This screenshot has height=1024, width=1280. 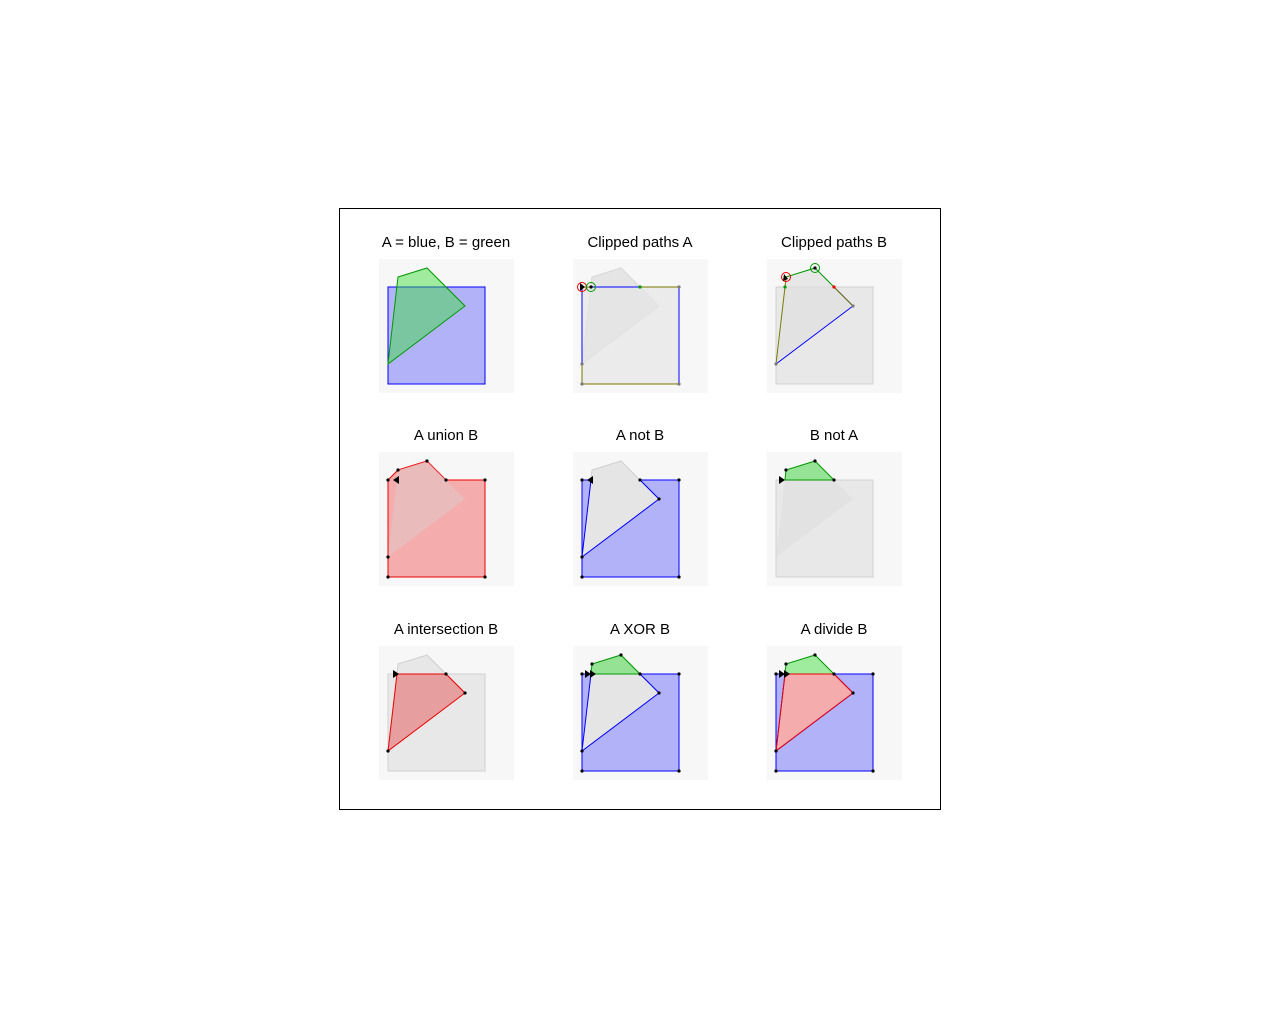 What do you see at coordinates (586, 518) in the screenshot?
I see `a-not-b-sliver` at bounding box center [586, 518].